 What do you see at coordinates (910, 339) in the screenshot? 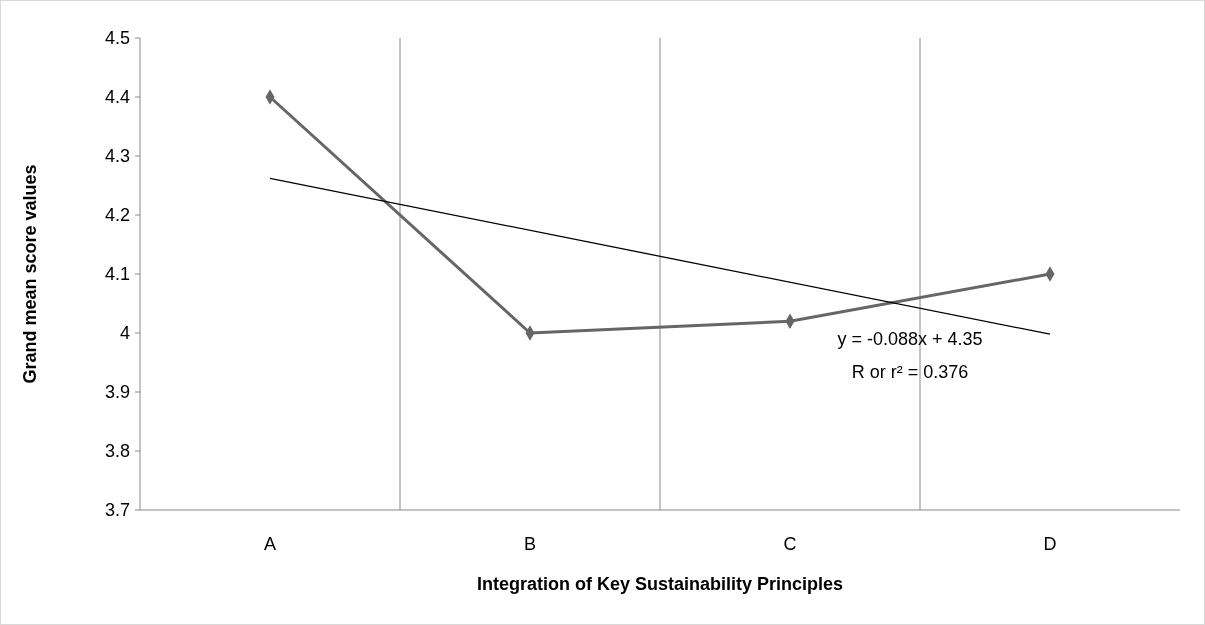
I see `annotation: y = -0.088x + 4.35` at bounding box center [910, 339].